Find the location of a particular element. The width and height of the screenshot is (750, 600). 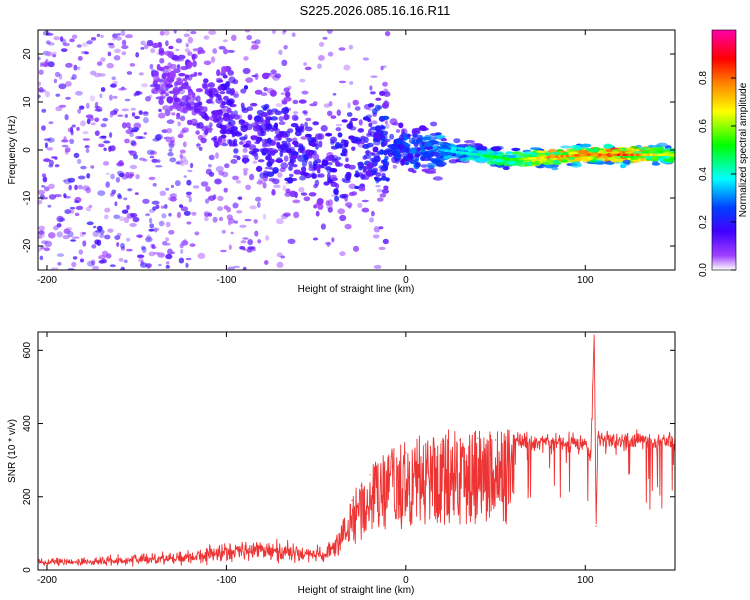

x-tick-label: 100 is located at coordinates (585, 580).